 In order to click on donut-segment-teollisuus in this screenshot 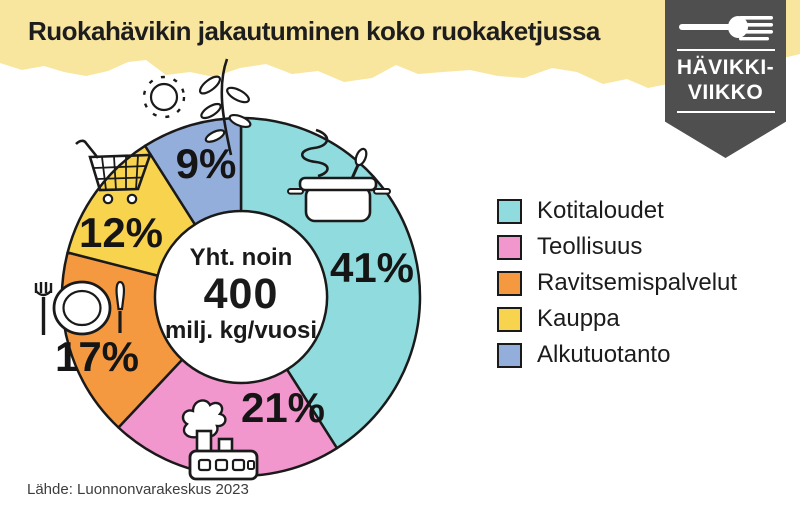, I will do `click(228, 418)`.